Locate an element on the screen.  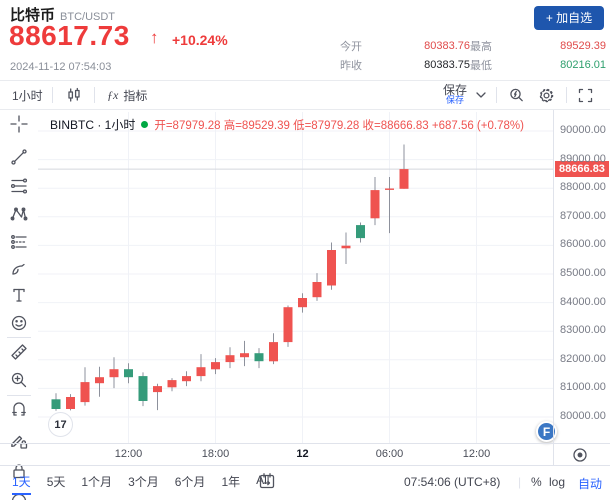
price-tick: 86000.00 is located at coordinates (583, 244).